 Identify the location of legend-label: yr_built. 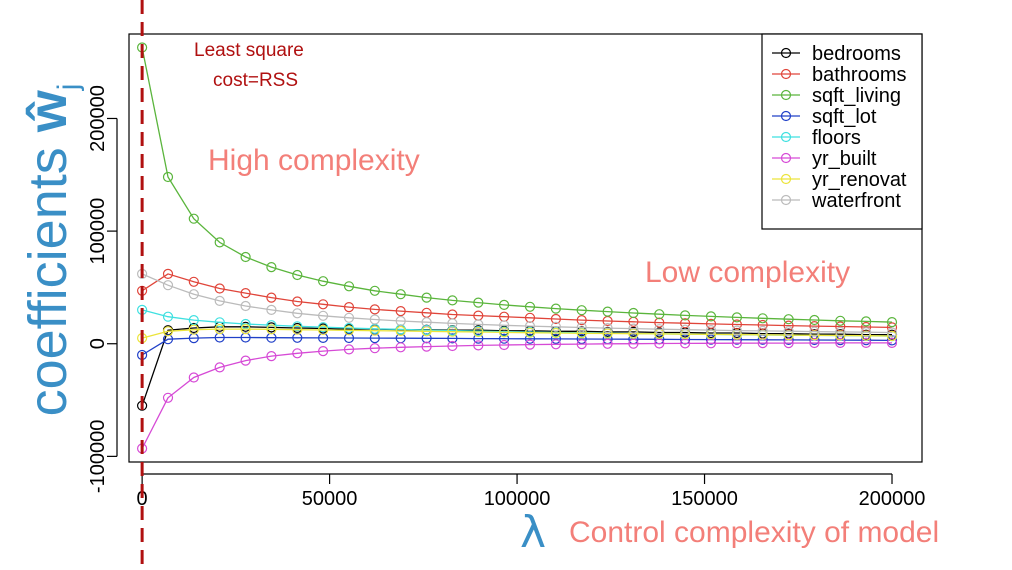
(844, 159).